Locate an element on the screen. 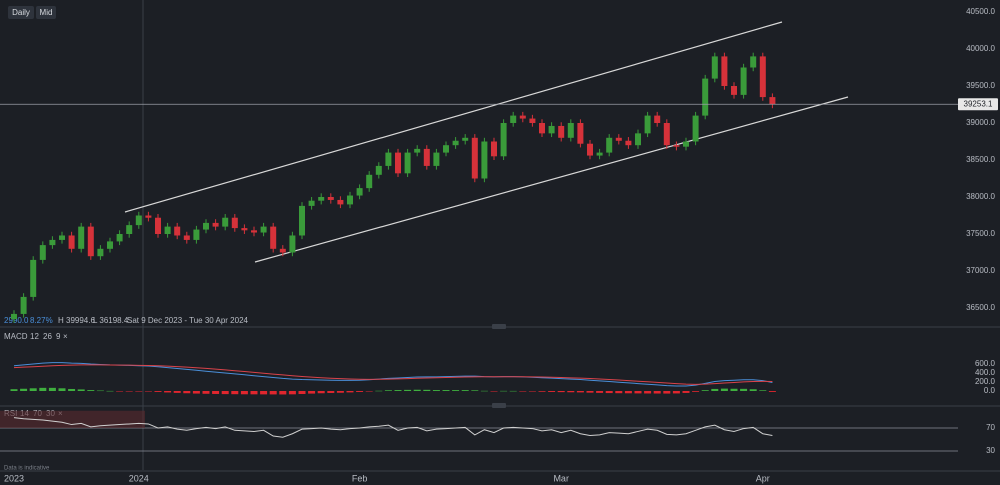 This screenshot has width=1000, height=485. macd-close: × is located at coordinates (65, 336).